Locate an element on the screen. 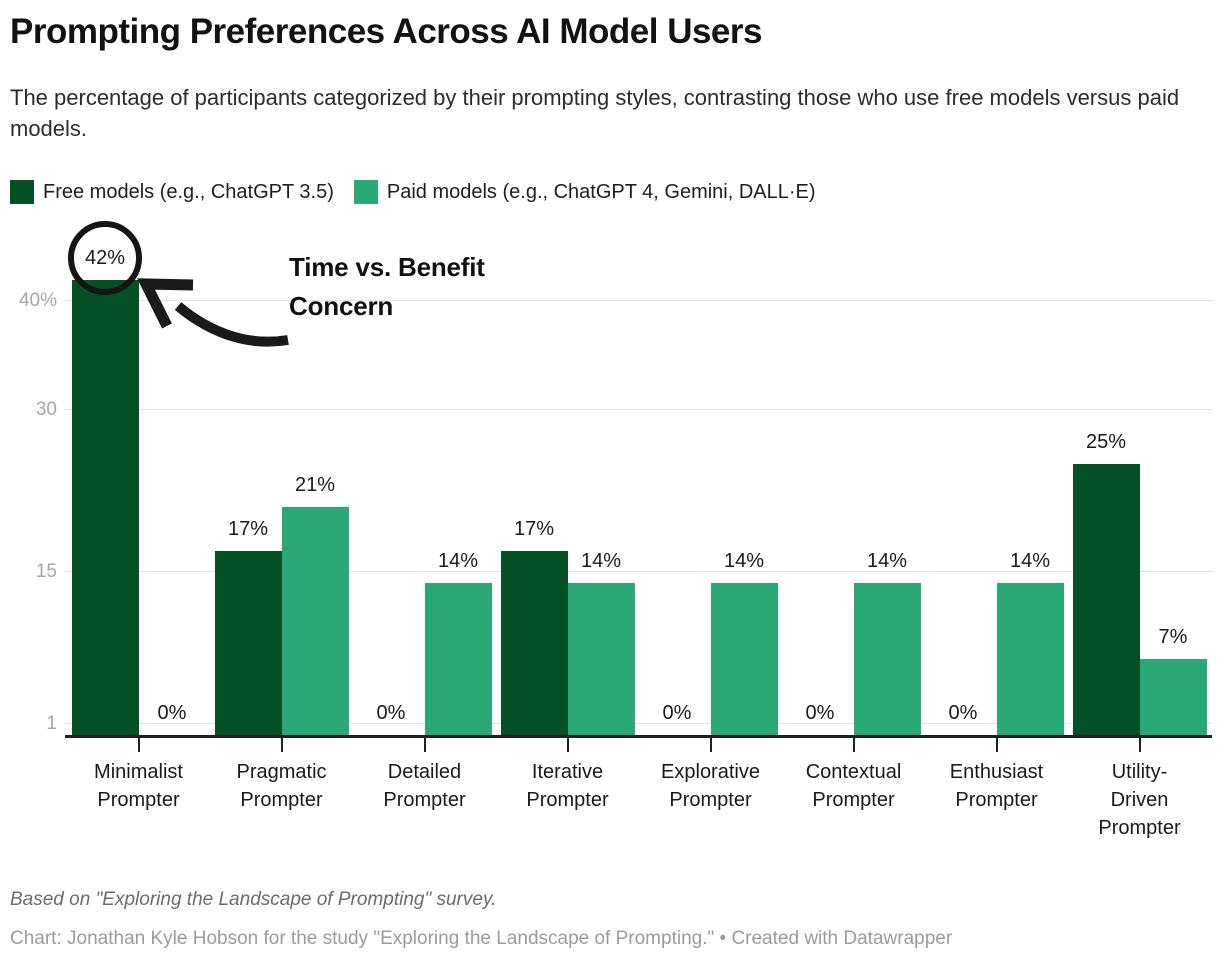 This screenshot has width=1220, height=962. legend-swatch-free-icon is located at coordinates (22, 192).